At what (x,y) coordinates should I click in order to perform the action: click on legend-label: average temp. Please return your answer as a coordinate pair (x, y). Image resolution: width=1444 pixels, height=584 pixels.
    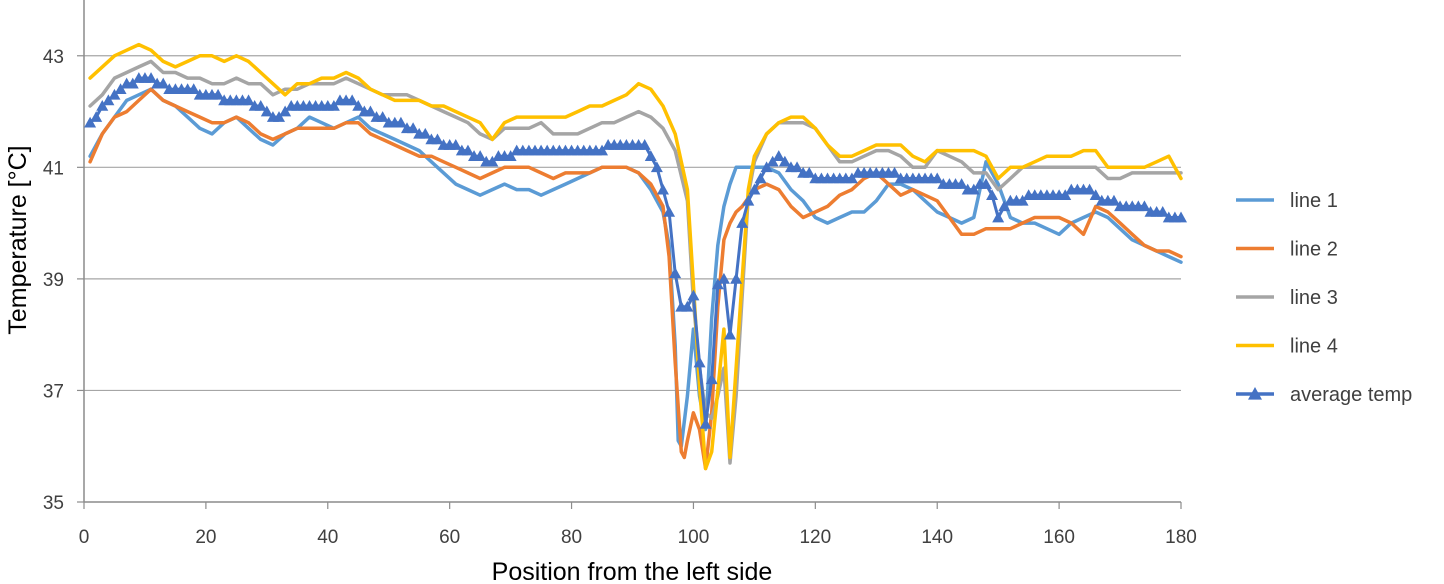
    Looking at the image, I should click on (1351, 395).